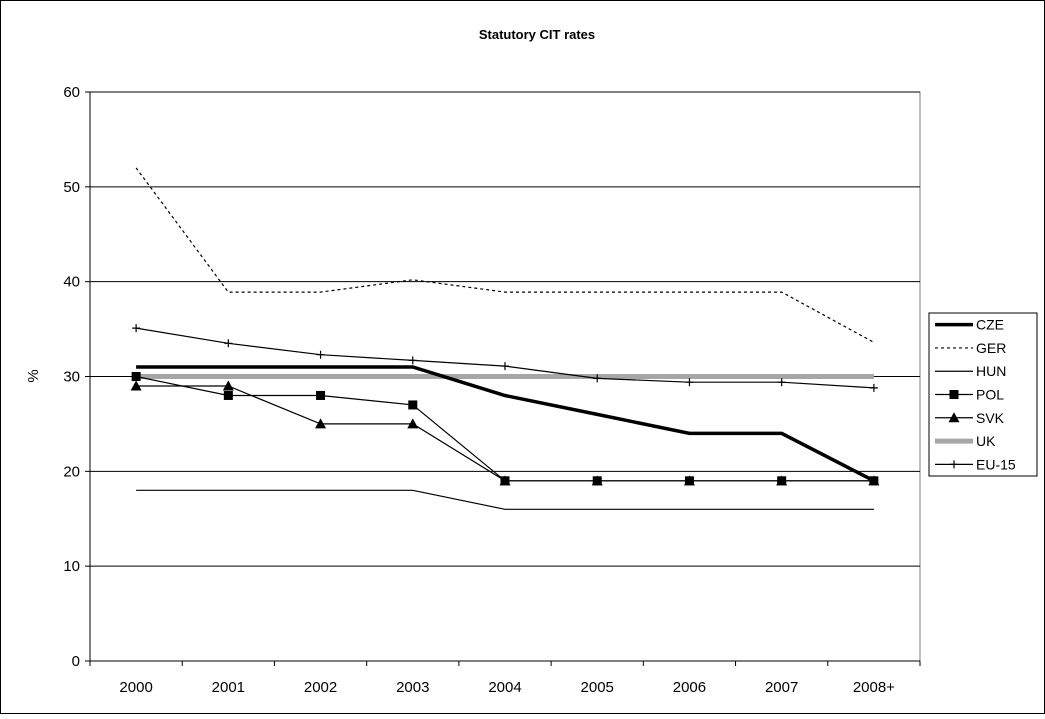 The image size is (1045, 719). What do you see at coordinates (969, 395) in the screenshot?
I see `legend-item-pol: POL` at bounding box center [969, 395].